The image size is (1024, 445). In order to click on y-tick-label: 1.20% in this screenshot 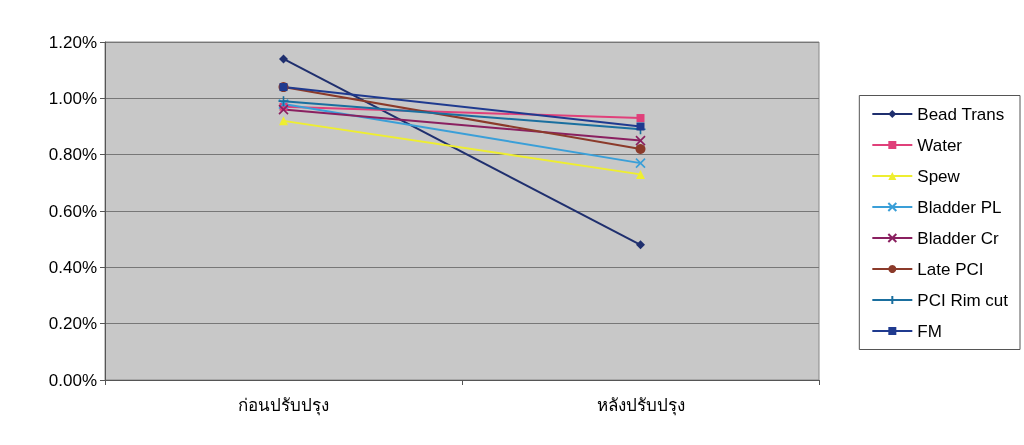, I will do `click(72, 42)`.